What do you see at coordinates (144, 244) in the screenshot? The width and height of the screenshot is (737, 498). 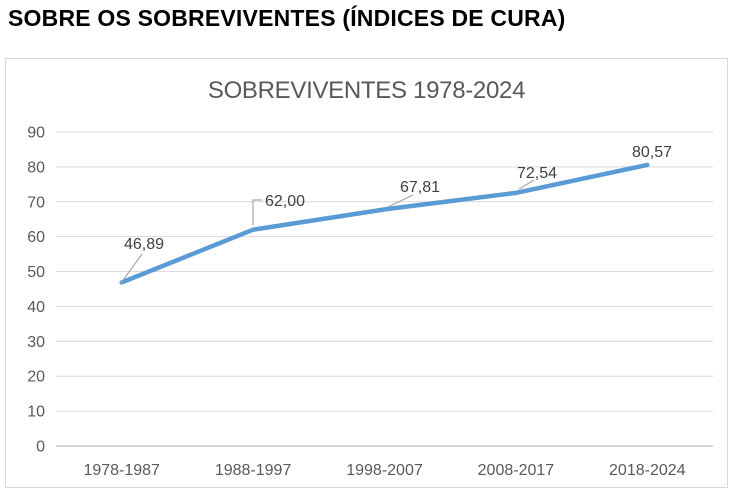 I see `data-label: 46,89` at bounding box center [144, 244].